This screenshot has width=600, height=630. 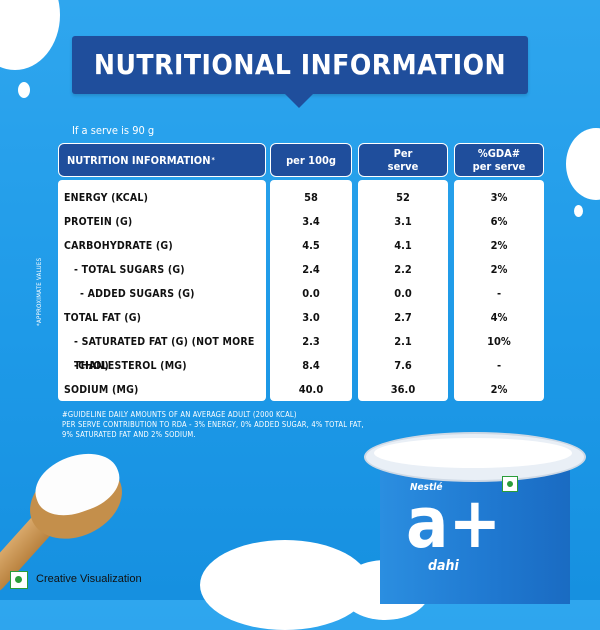 What do you see at coordinates (311, 365) in the screenshot?
I see `row-per-100g: 8.4` at bounding box center [311, 365].